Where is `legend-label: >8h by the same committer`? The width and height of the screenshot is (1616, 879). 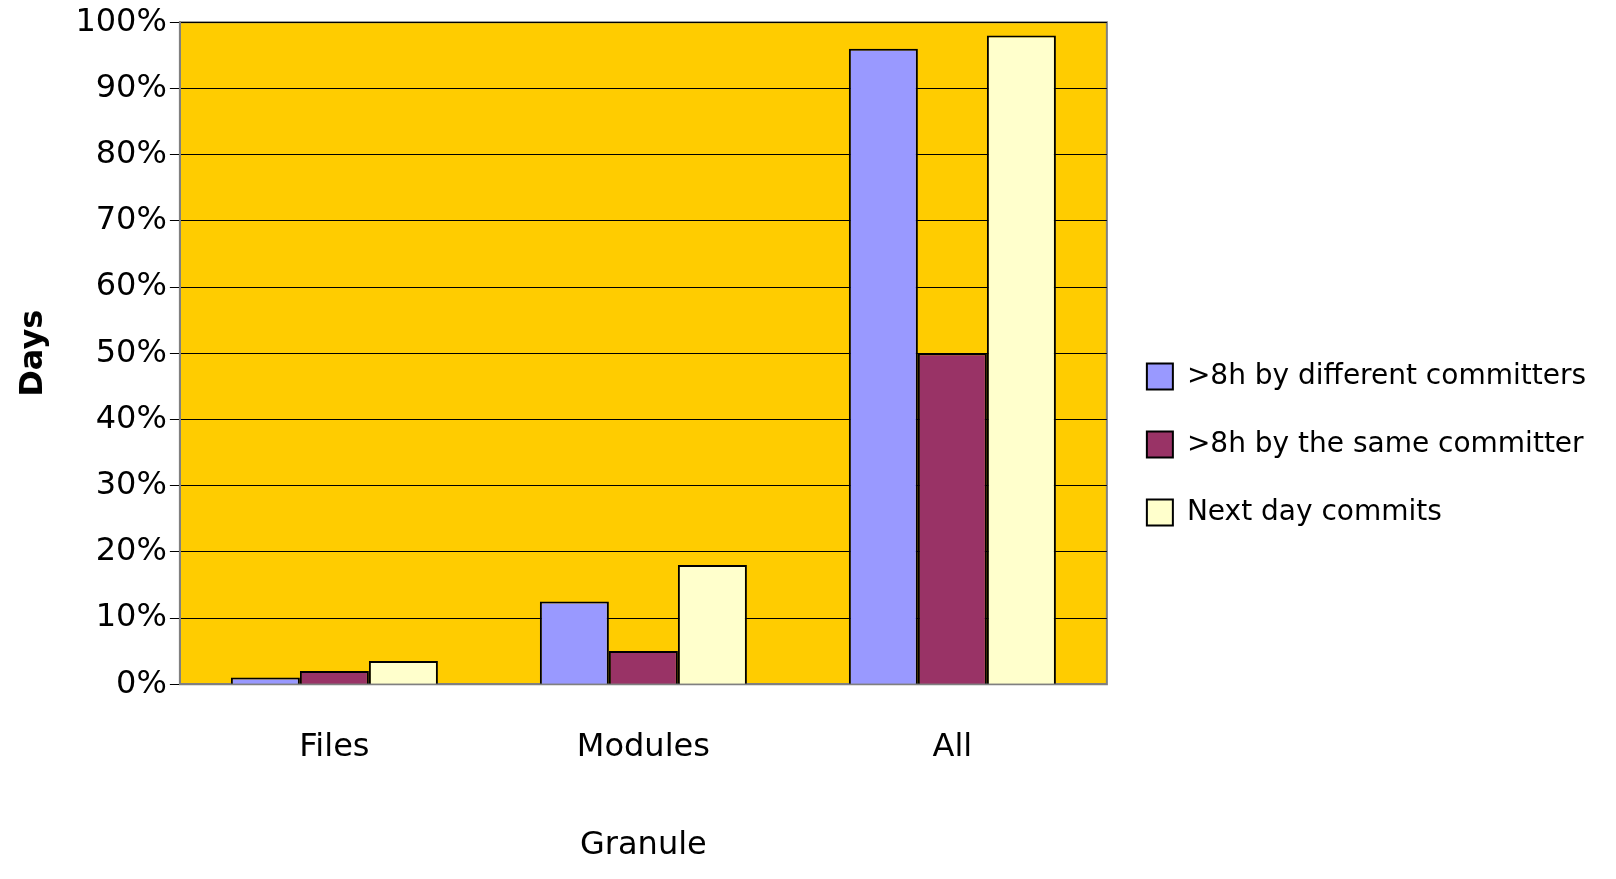
legend-label: >8h by the same committer is located at coordinates (1385, 442).